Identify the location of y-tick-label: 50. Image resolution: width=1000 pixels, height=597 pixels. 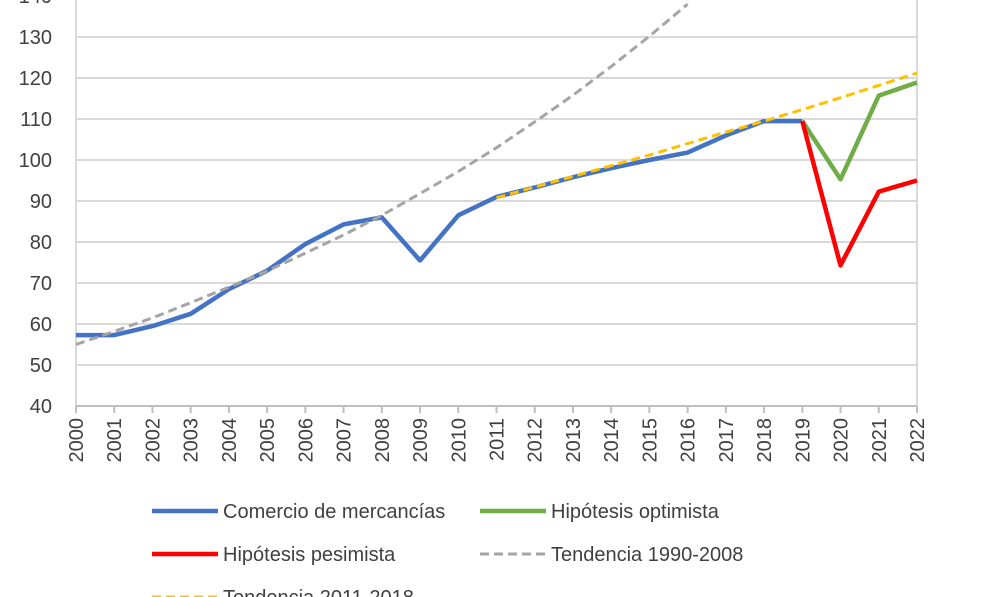
(41, 366).